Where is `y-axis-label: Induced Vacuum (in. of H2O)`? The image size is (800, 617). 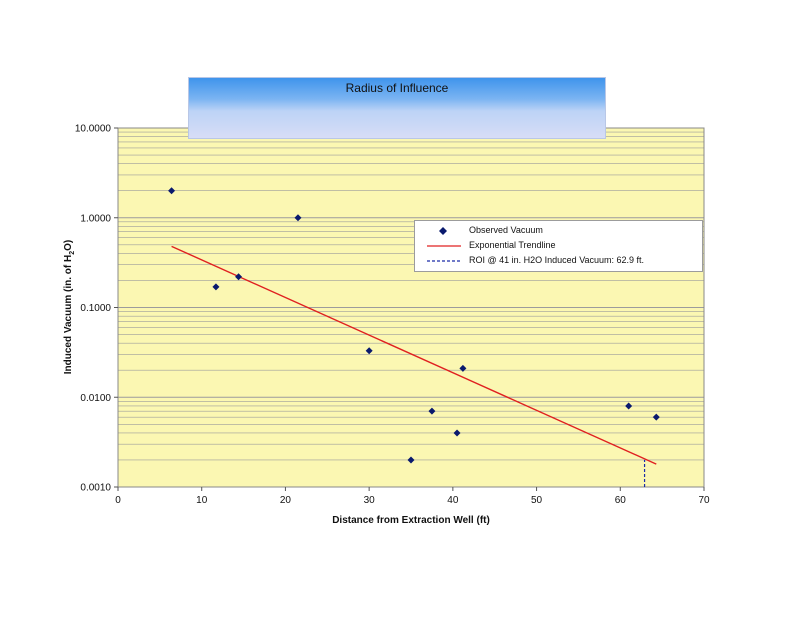 y-axis-label: Induced Vacuum (in. of H2O) is located at coordinates (69, 307).